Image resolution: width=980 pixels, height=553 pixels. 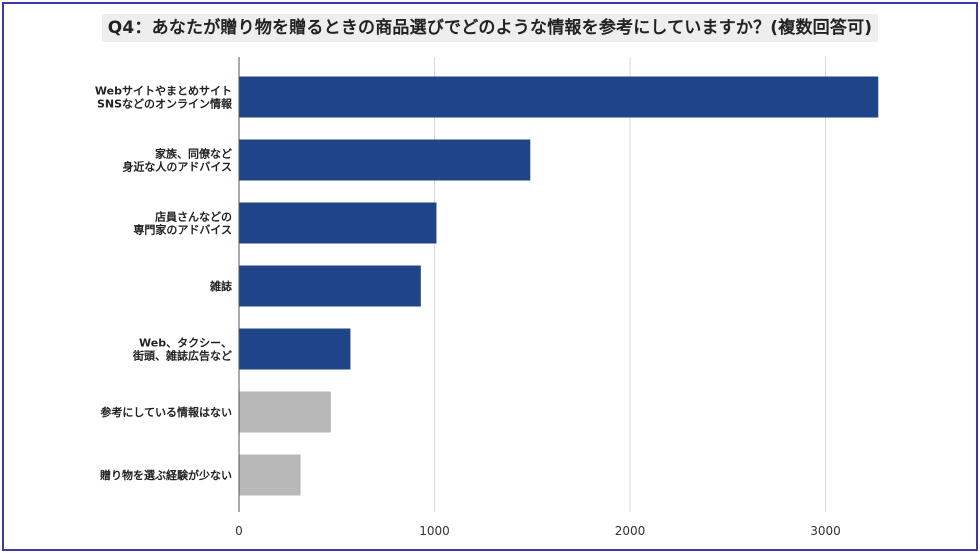 What do you see at coordinates (434, 531) in the screenshot?
I see `x-tick-label-1000: 1000` at bounding box center [434, 531].